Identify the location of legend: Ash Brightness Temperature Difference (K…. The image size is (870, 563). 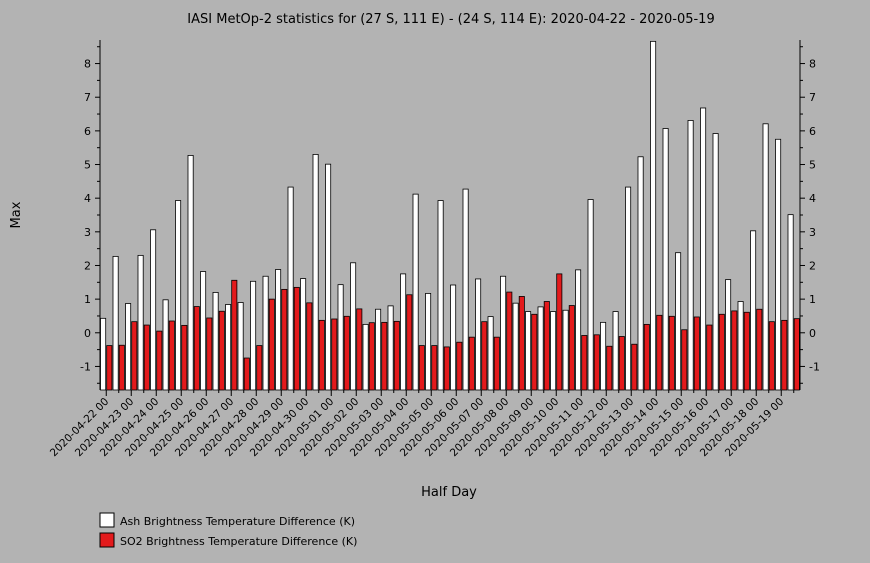
(228, 530).